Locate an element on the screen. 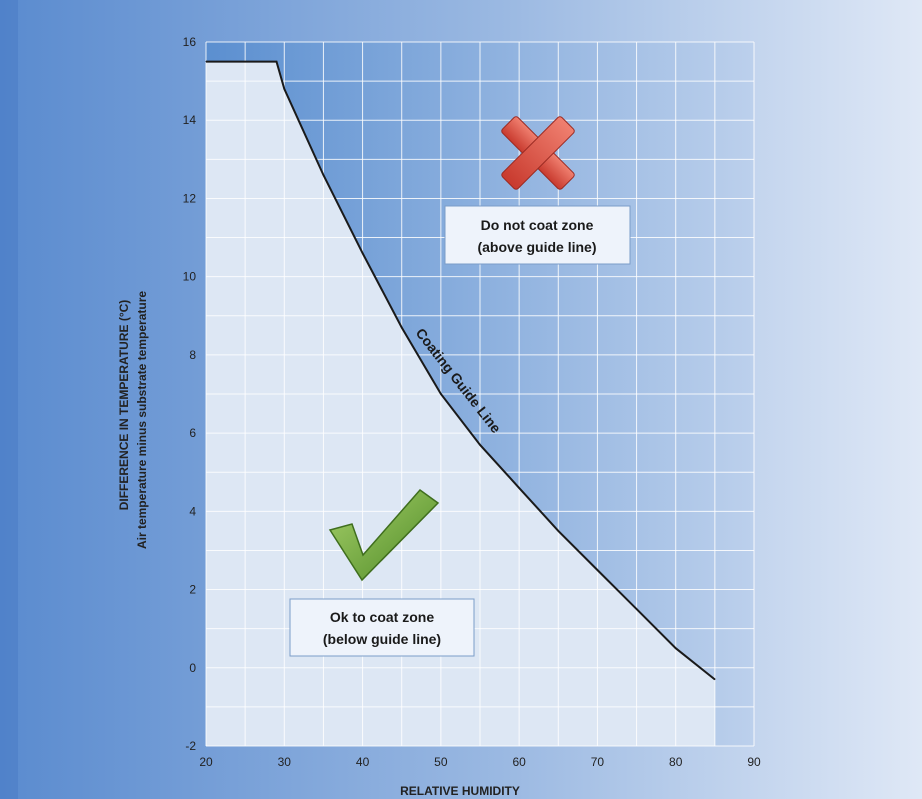 This screenshot has height=799, width=922. ok-to-coat-annotation: Ok to coat zone (below guide line) is located at coordinates (382, 627).